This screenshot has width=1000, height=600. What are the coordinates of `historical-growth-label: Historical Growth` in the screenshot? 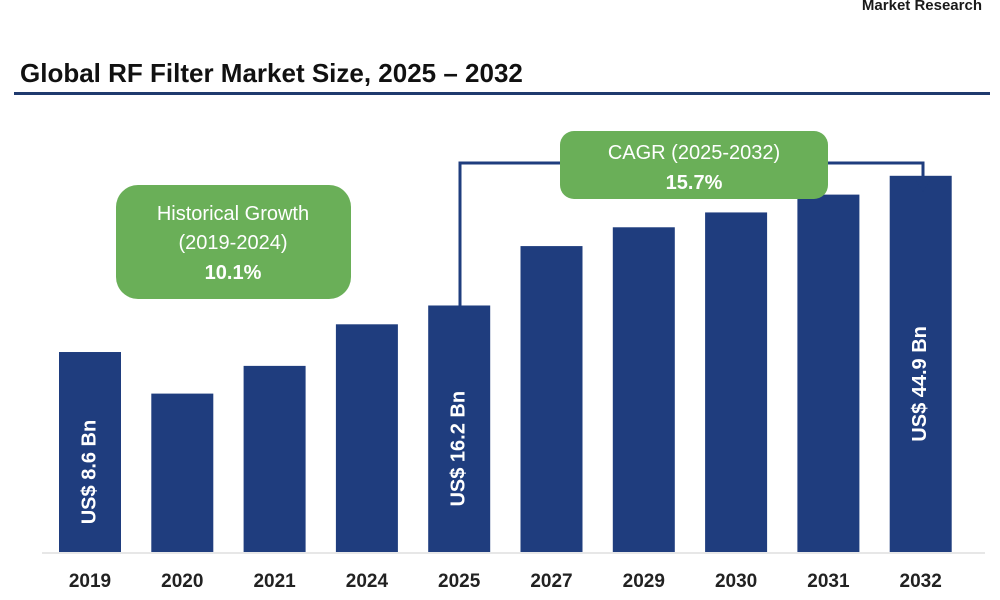 It's located at (233, 214).